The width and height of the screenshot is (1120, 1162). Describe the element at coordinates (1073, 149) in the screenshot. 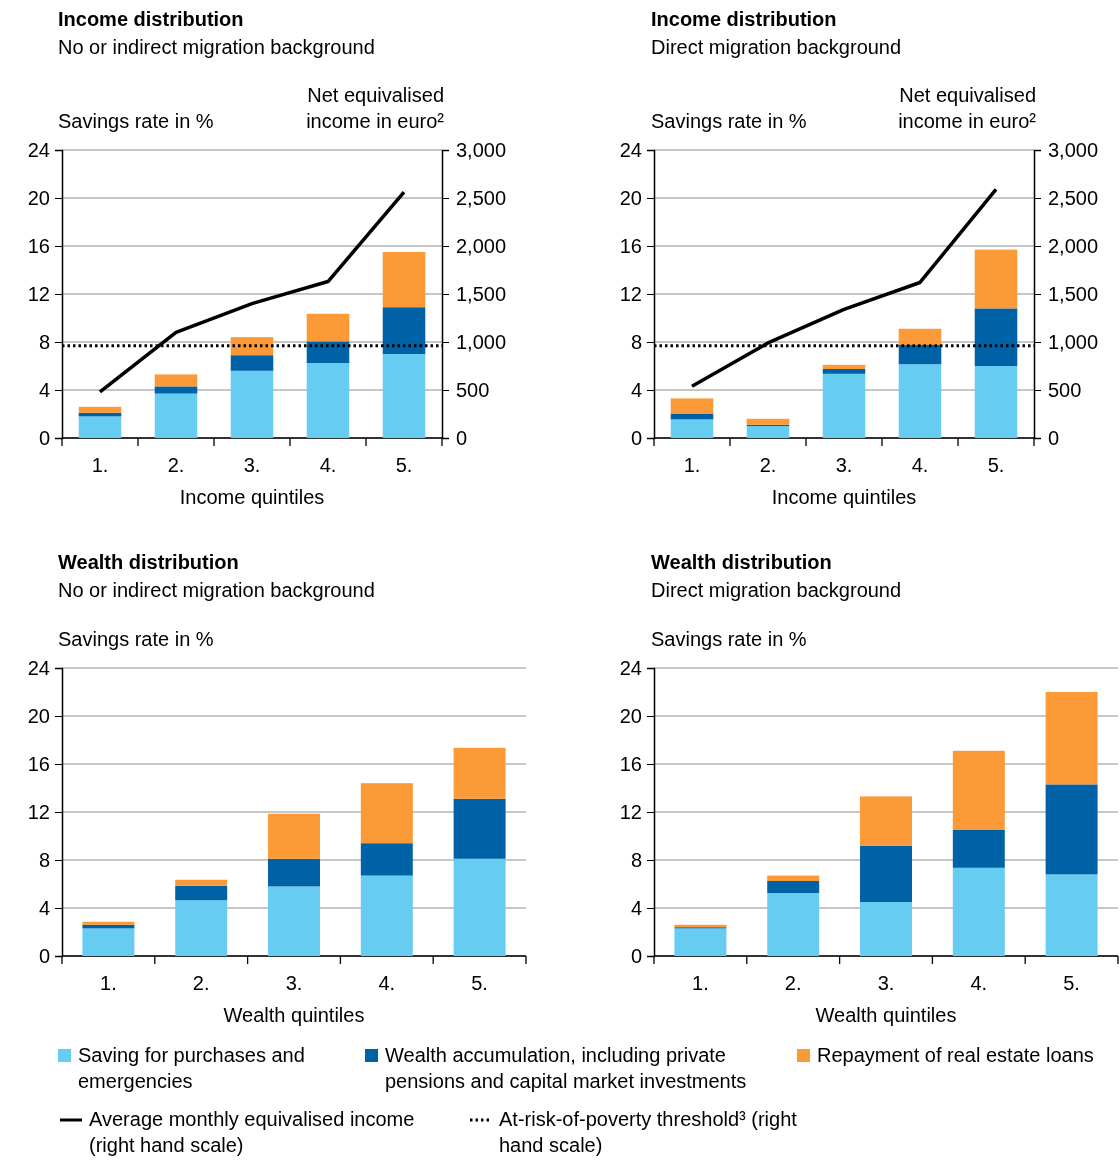

I see `y2-tick-label: 3,000` at that location.